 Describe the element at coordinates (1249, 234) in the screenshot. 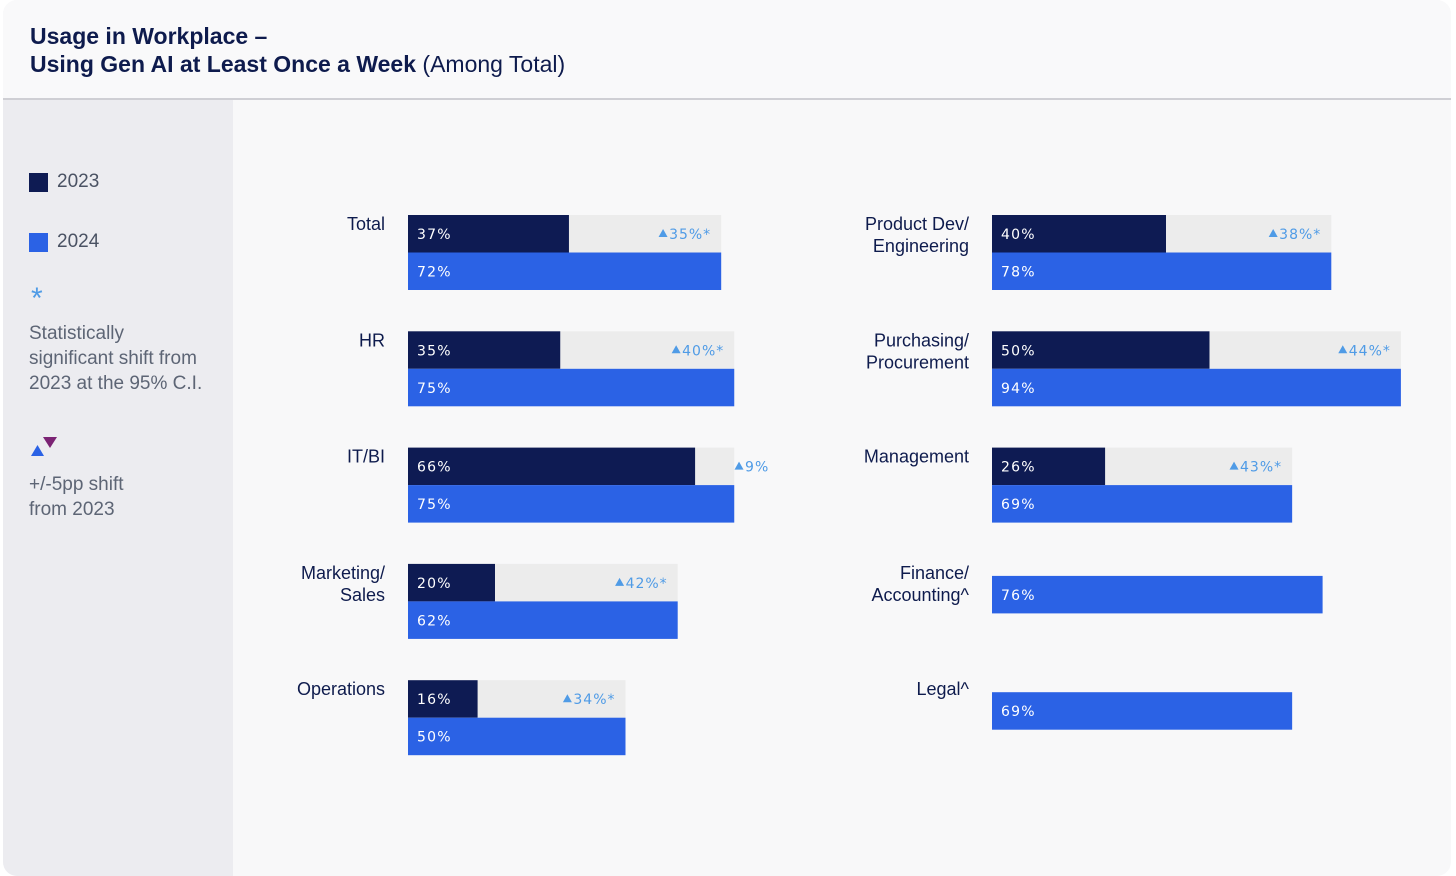

I see `gap-bar-product-dev-engineering` at that location.